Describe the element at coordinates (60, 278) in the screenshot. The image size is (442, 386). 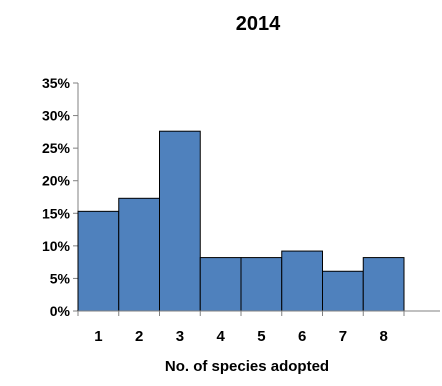
I see `y-tick-label: 5%` at that location.